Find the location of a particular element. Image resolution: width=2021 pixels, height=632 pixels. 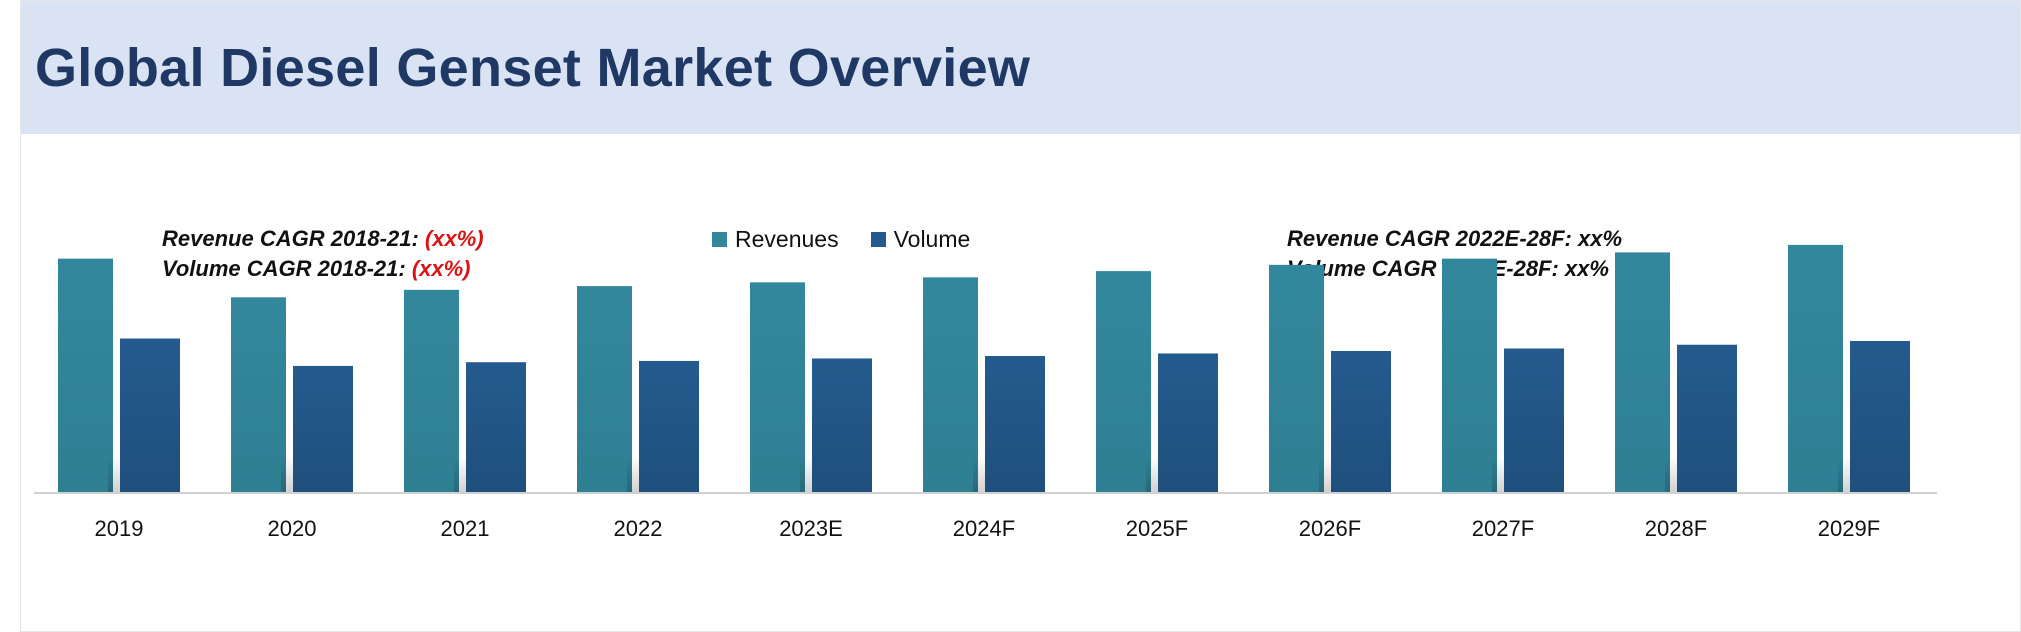

x-tick-label-2026F: 2026F is located at coordinates (1330, 528).